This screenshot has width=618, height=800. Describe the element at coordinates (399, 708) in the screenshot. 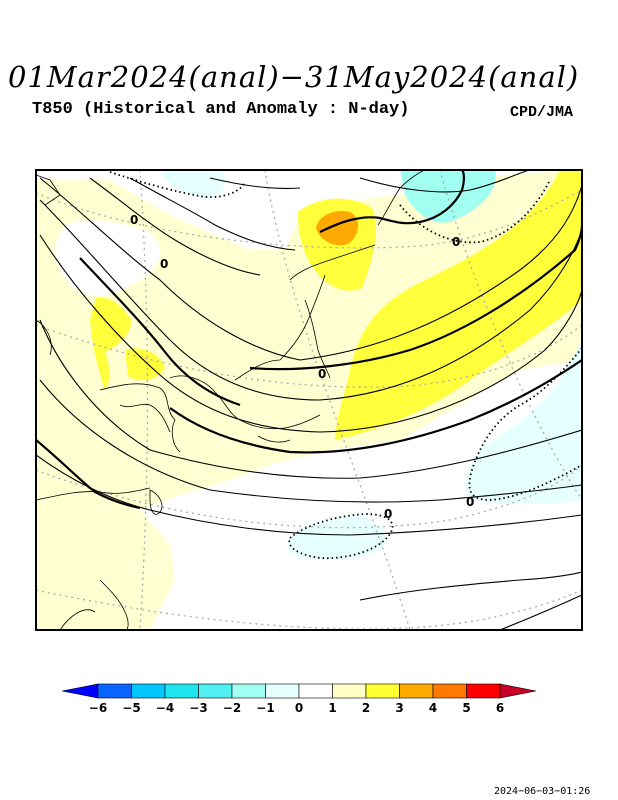

I see `colorbar-tick-label: 3` at that location.